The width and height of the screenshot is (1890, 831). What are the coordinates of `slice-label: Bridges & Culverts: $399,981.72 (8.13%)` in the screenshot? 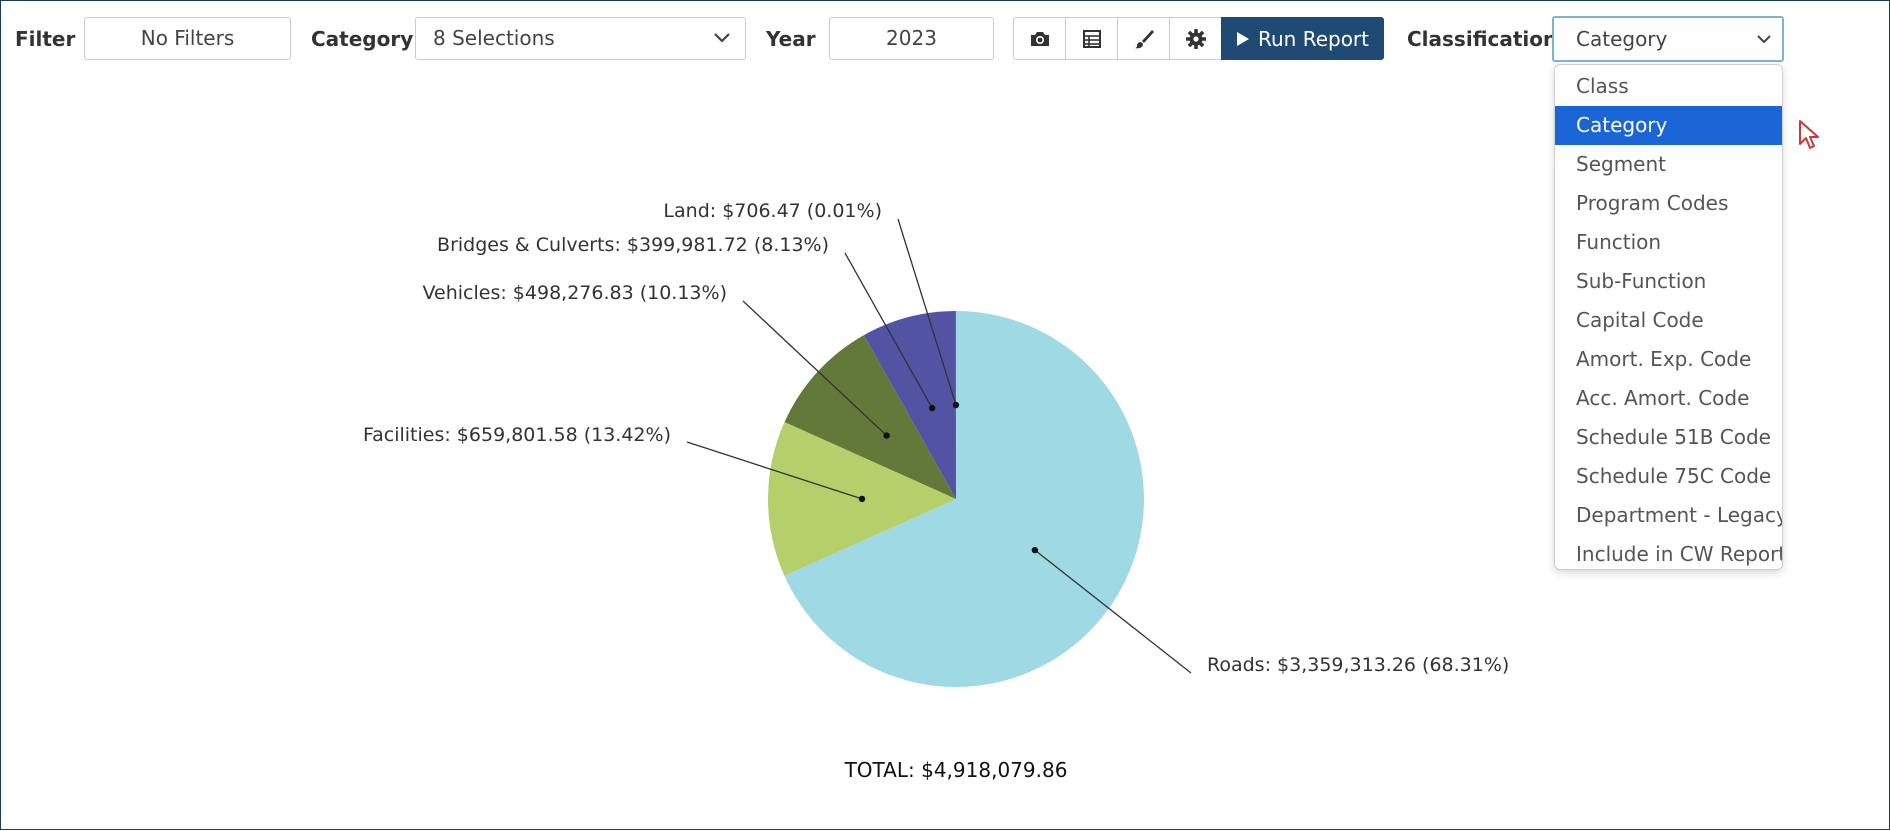 It's located at (633, 245).